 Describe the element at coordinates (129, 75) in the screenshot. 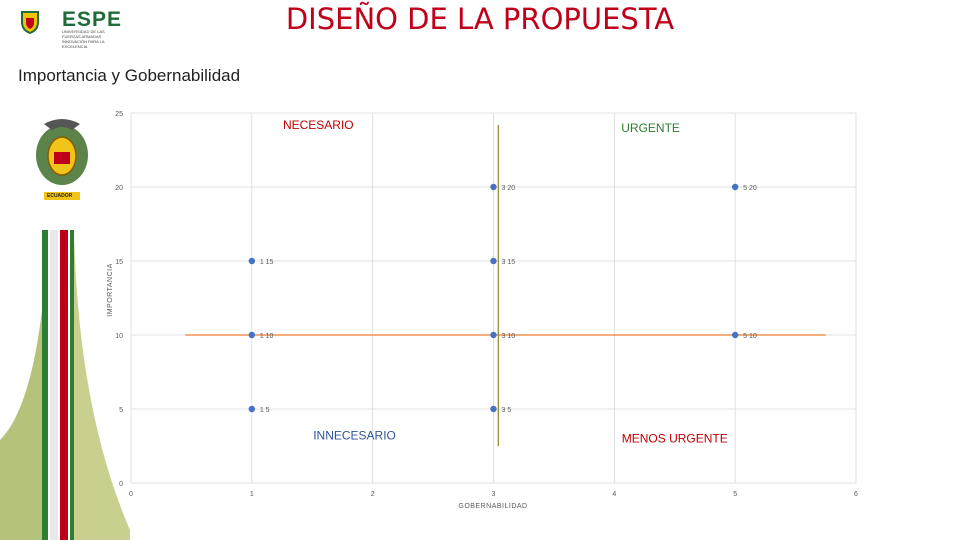

I see `page-subtitle: Importancia y Gobernabilidad` at that location.